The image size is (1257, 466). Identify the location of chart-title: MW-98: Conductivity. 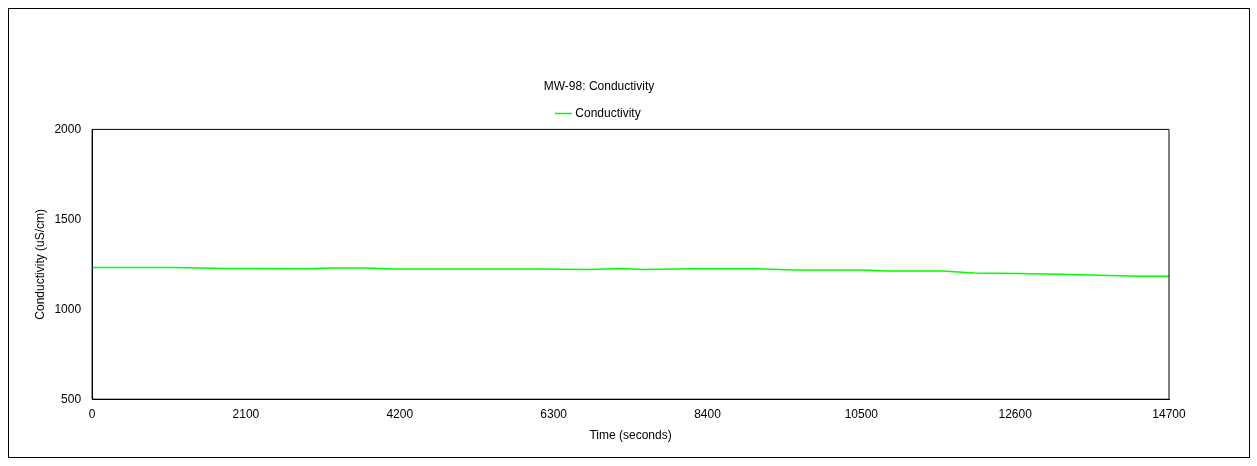
(599, 85).